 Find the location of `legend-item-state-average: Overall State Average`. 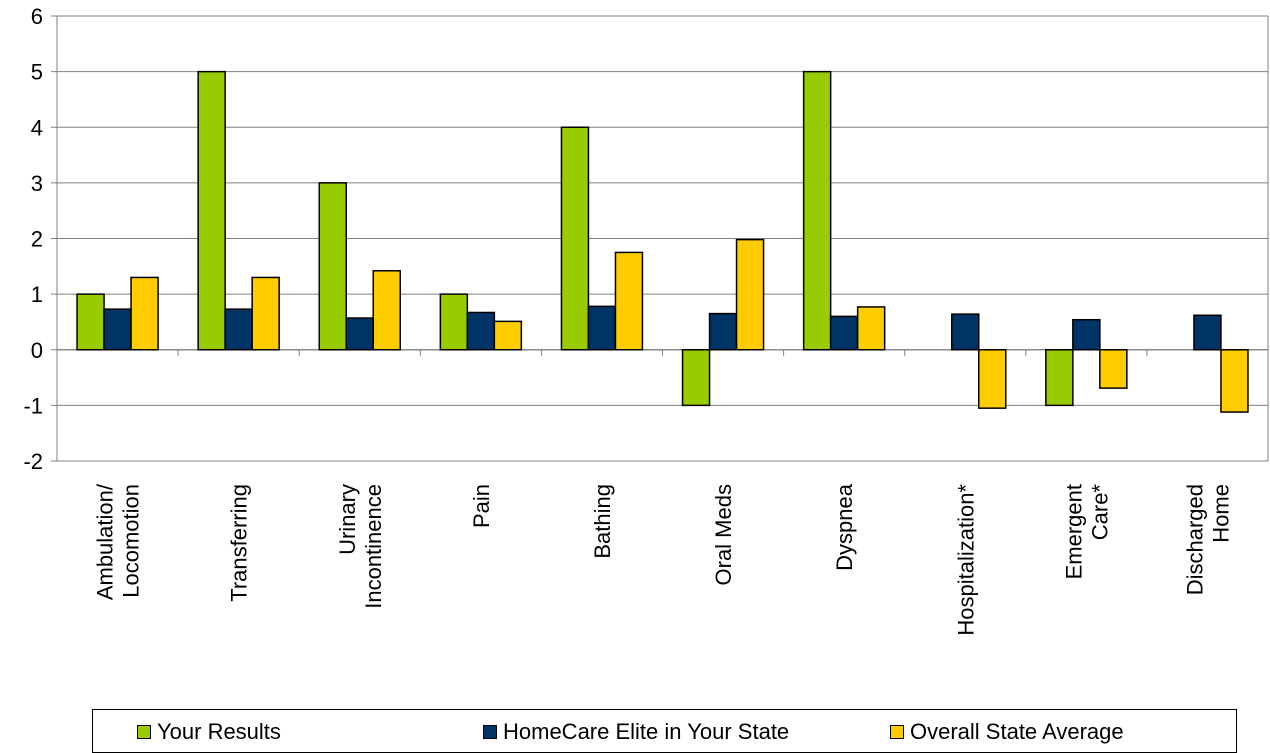

legend-item-state-average: Overall State Average is located at coordinates (1007, 732).